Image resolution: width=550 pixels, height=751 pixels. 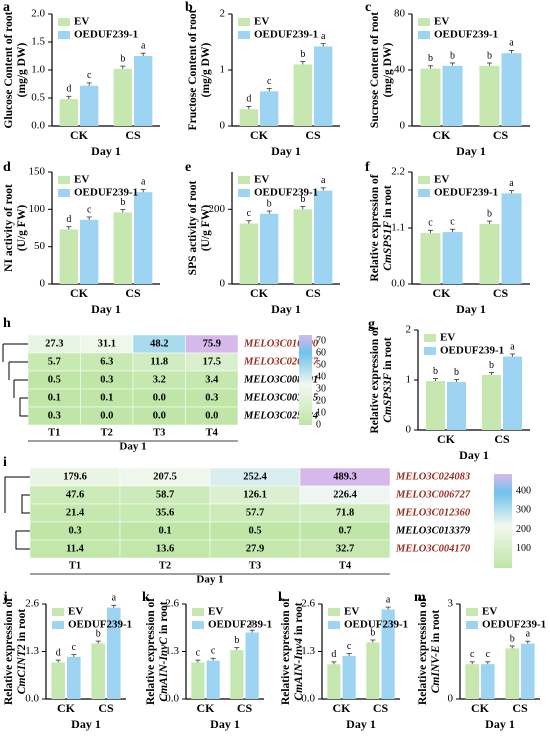 I want to click on y-tick-label-g: 2, so click(x=409, y=330).